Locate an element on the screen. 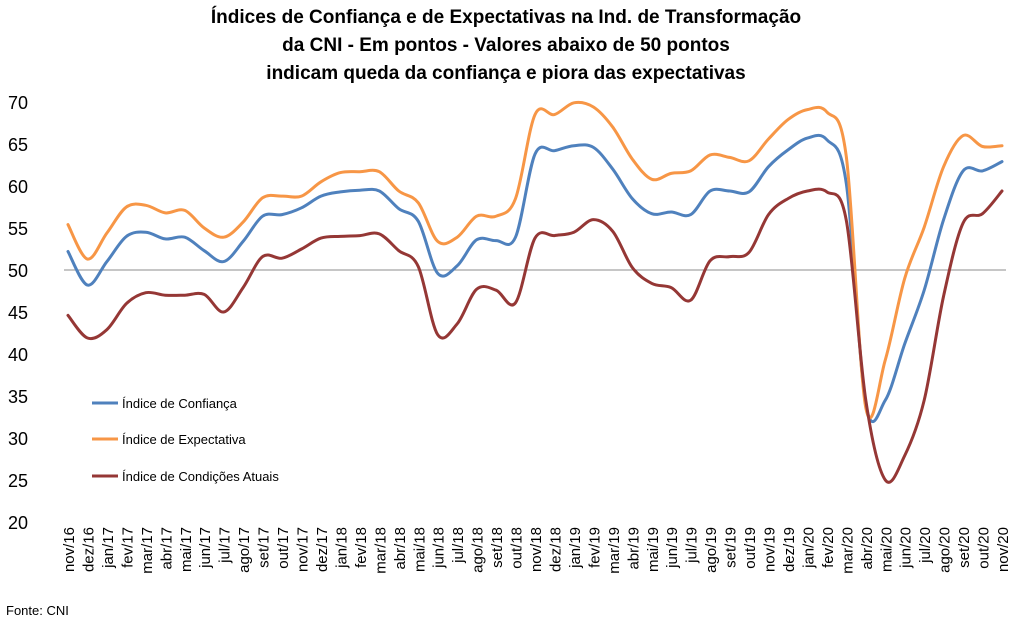 This screenshot has width=1012, height=630. x-tick-label: dez/18 is located at coordinates (555, 549).